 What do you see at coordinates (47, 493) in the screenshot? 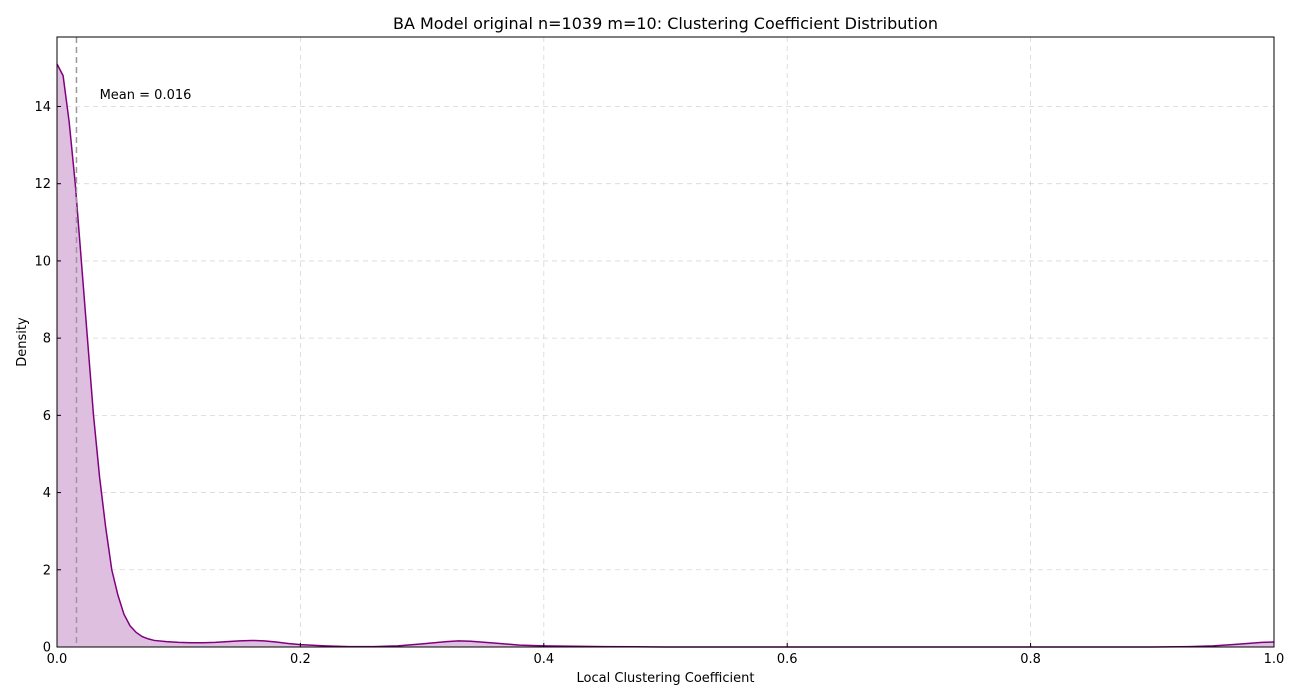
I see `y-tick-label: 4` at bounding box center [47, 493].